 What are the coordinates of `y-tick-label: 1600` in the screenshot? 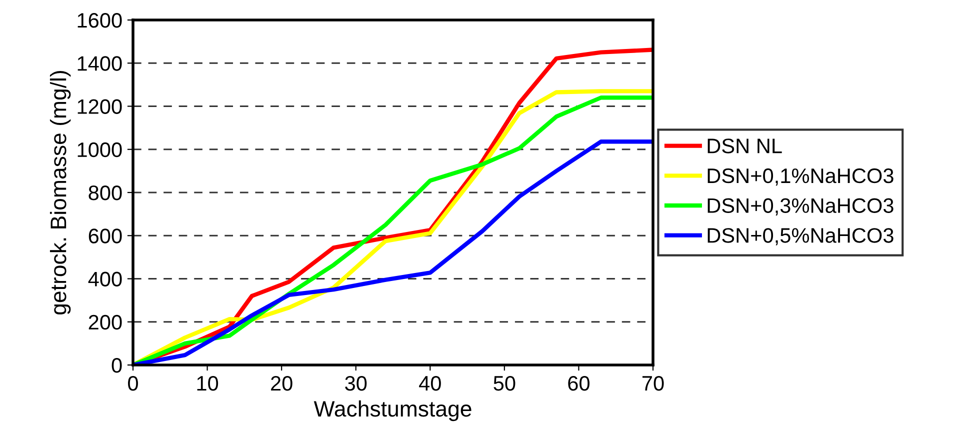 It's located at (100, 20).